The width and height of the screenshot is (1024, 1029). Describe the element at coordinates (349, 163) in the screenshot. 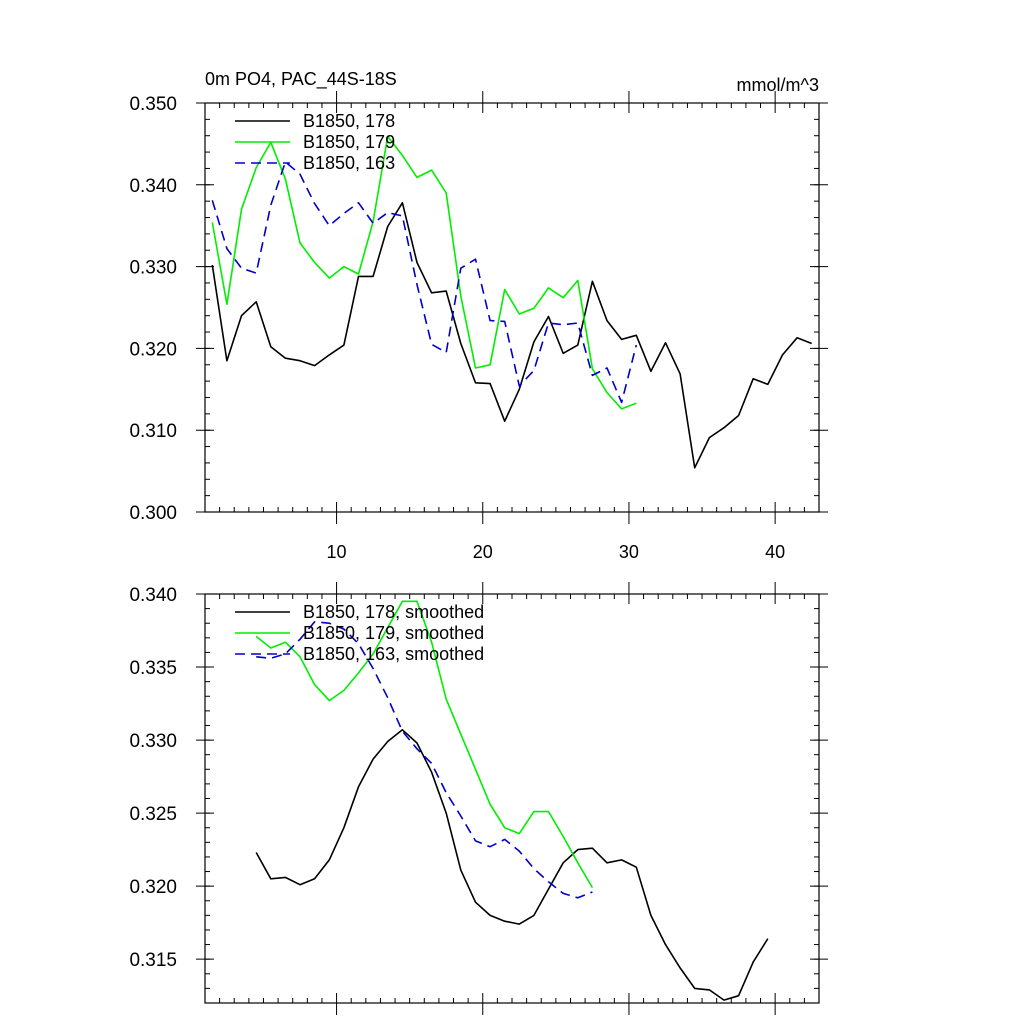

I see `legend-label-3: B1850, 163` at that location.